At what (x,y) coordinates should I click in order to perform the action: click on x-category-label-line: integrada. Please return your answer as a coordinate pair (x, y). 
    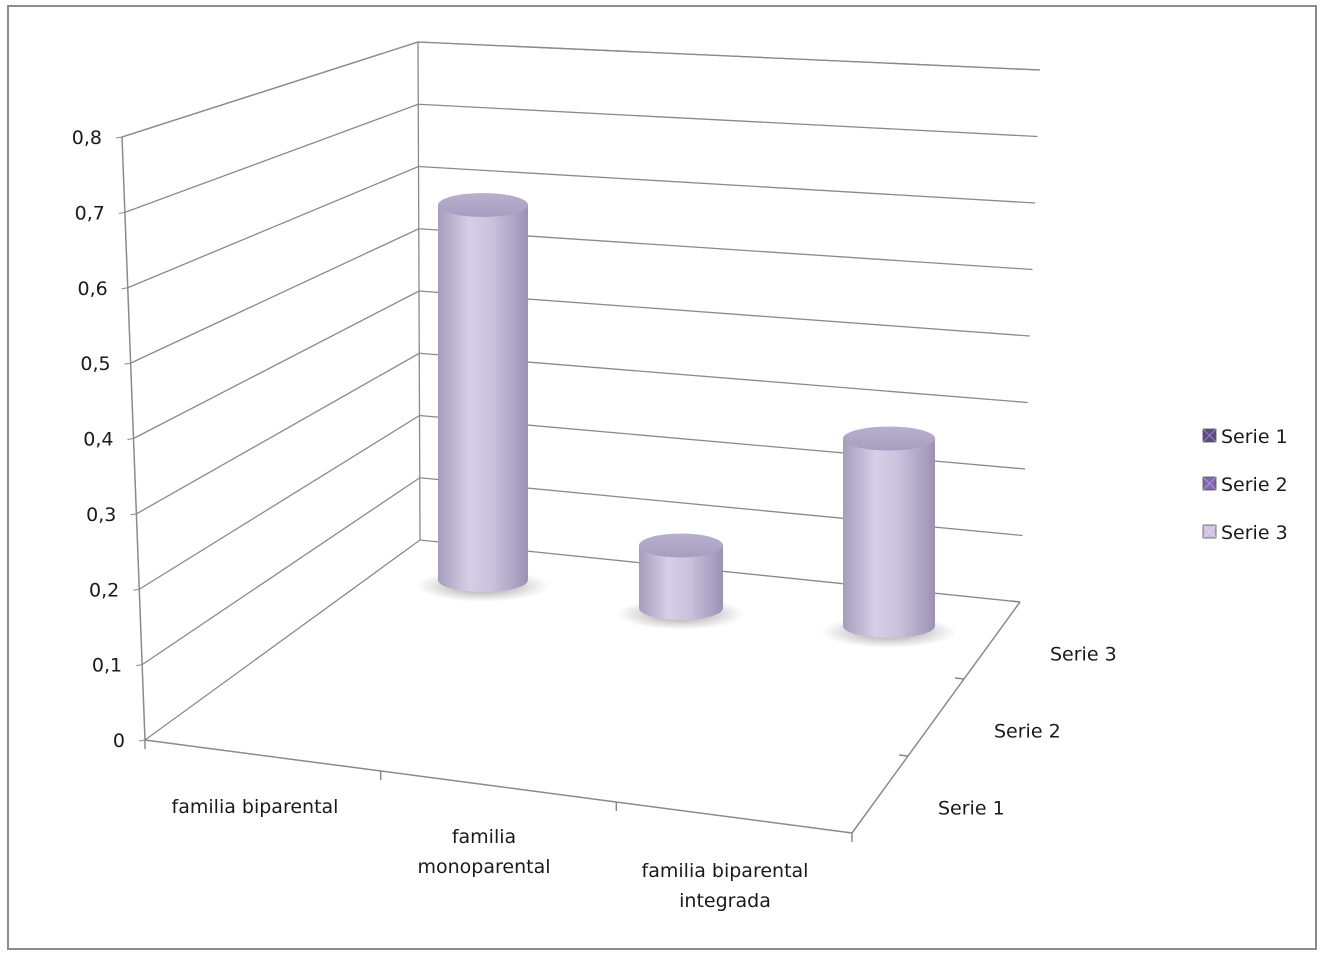
    Looking at the image, I should click on (725, 901).